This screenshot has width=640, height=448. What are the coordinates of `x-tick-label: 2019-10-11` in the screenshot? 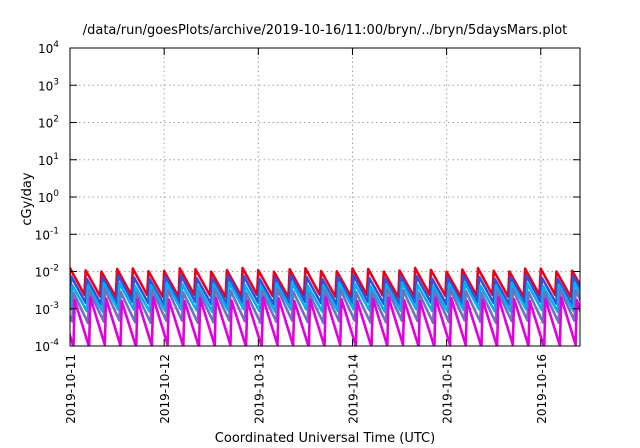 It's located at (71, 389).